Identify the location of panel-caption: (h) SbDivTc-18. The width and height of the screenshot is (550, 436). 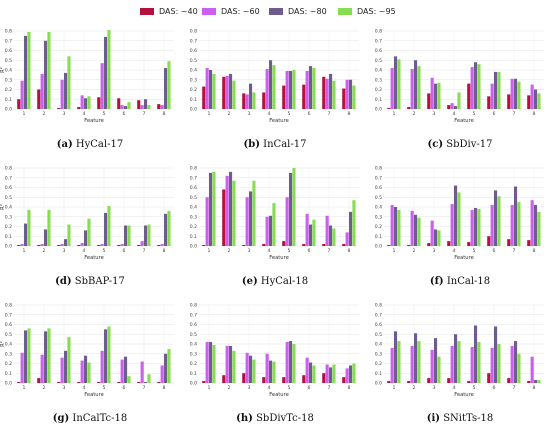
(275, 418).